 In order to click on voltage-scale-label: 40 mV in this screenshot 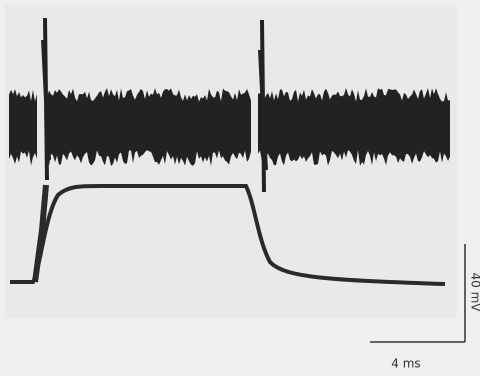, I will do `click(474, 293)`.